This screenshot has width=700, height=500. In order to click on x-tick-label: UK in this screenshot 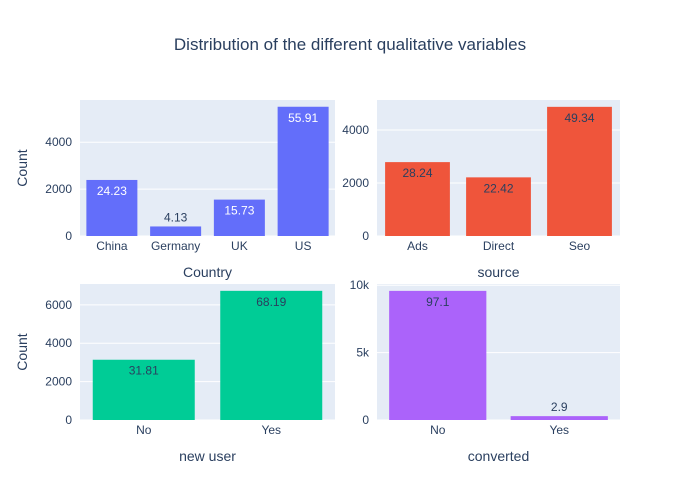, I will do `click(239, 246)`.